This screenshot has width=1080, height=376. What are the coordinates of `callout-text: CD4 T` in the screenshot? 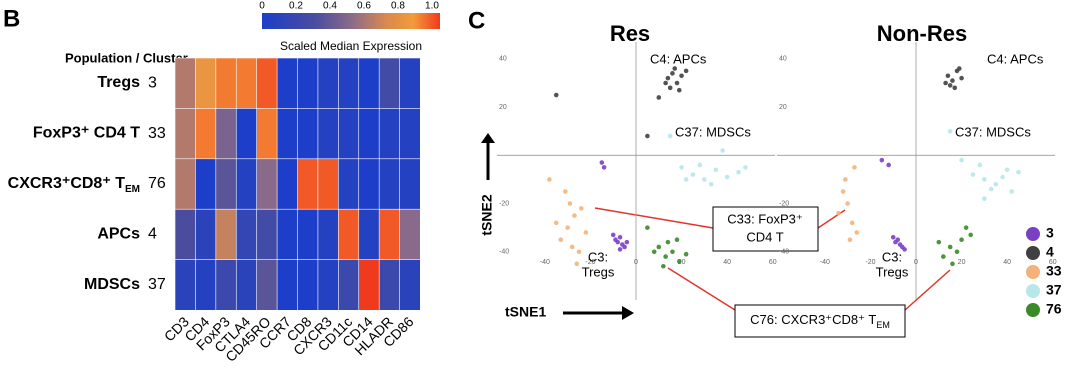 It's located at (764, 236).